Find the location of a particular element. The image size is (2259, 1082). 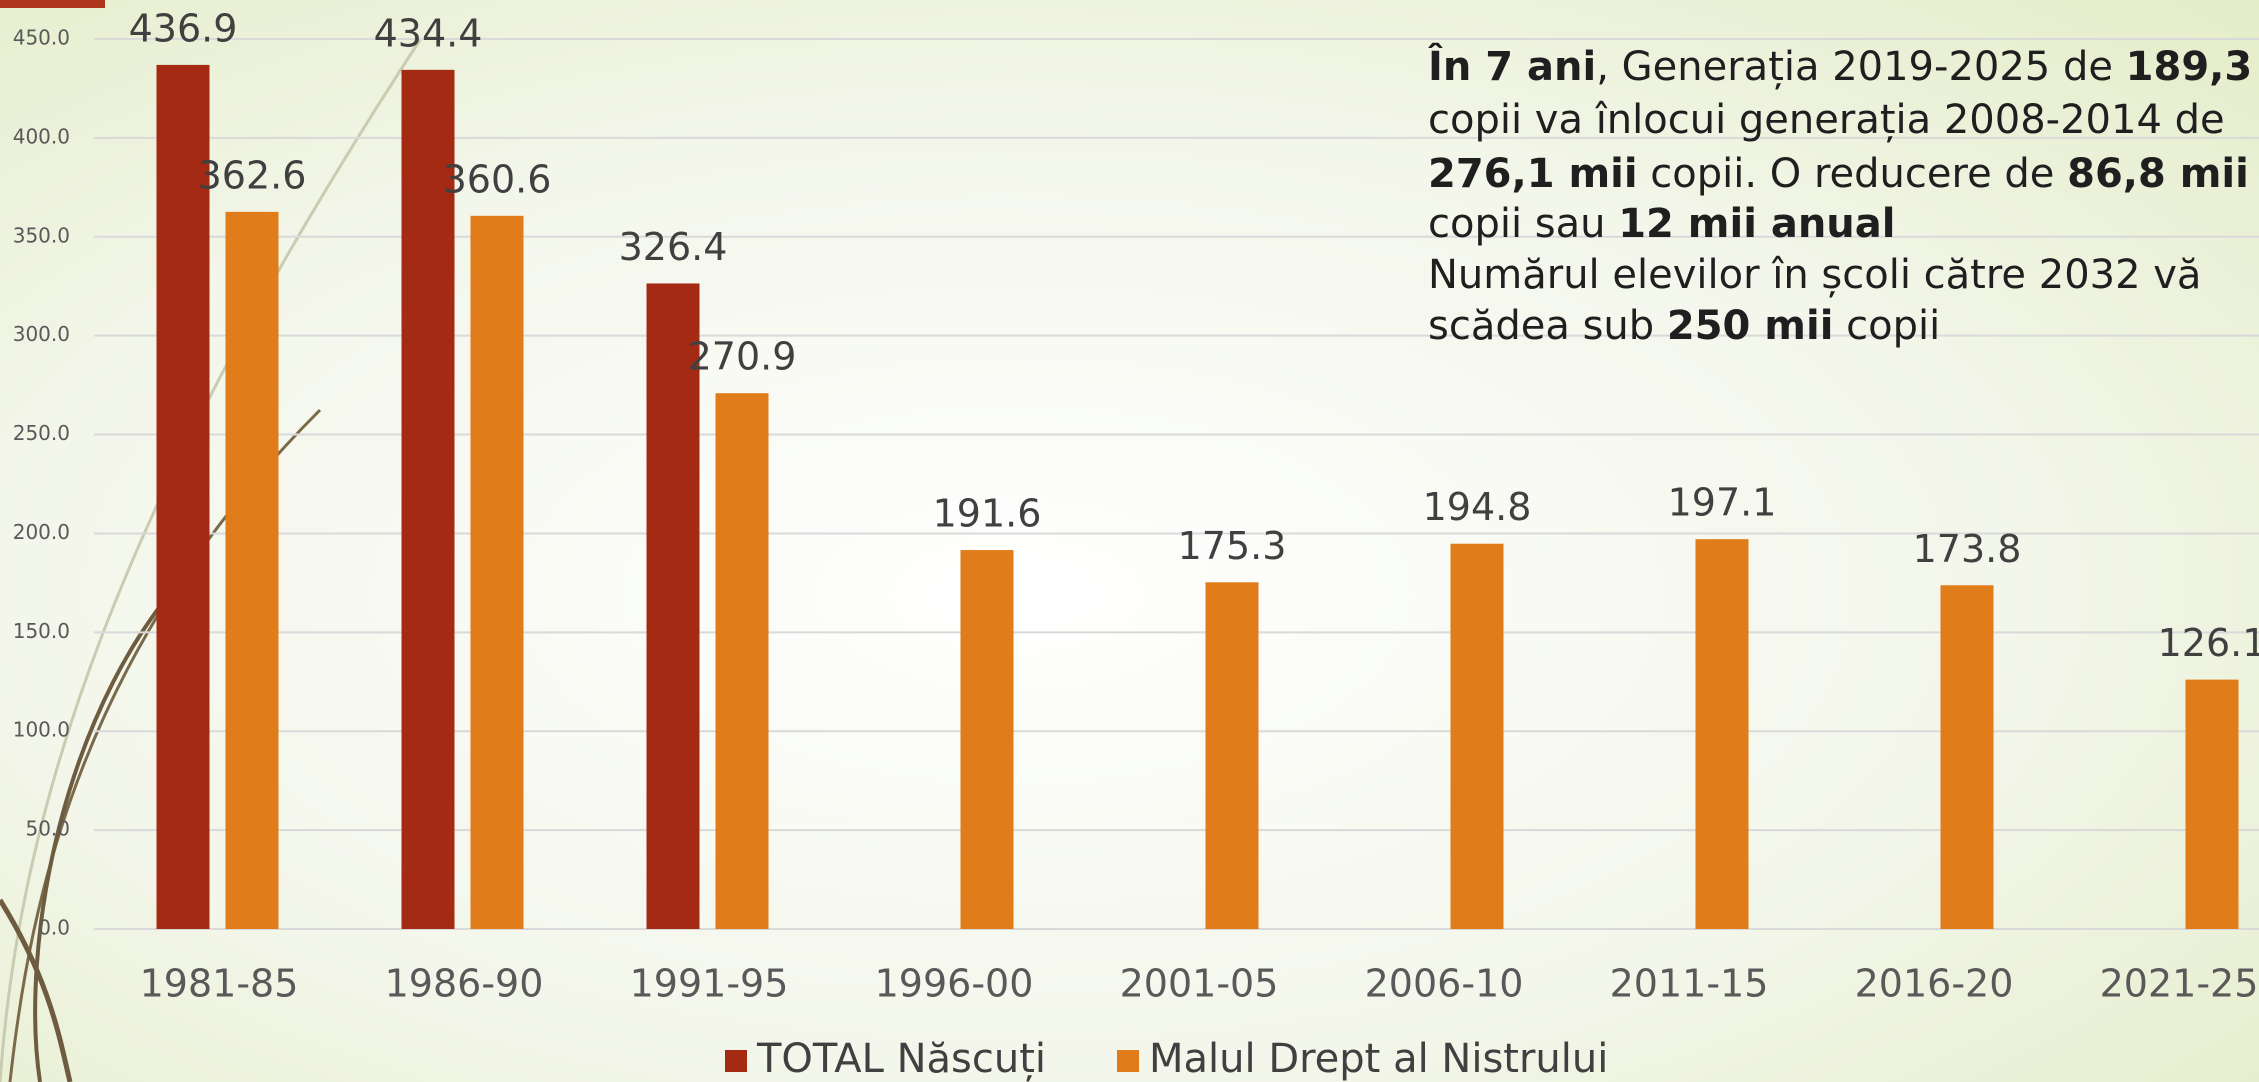

annotation-line: copii sau 12 mii anual is located at coordinates (1661, 224).